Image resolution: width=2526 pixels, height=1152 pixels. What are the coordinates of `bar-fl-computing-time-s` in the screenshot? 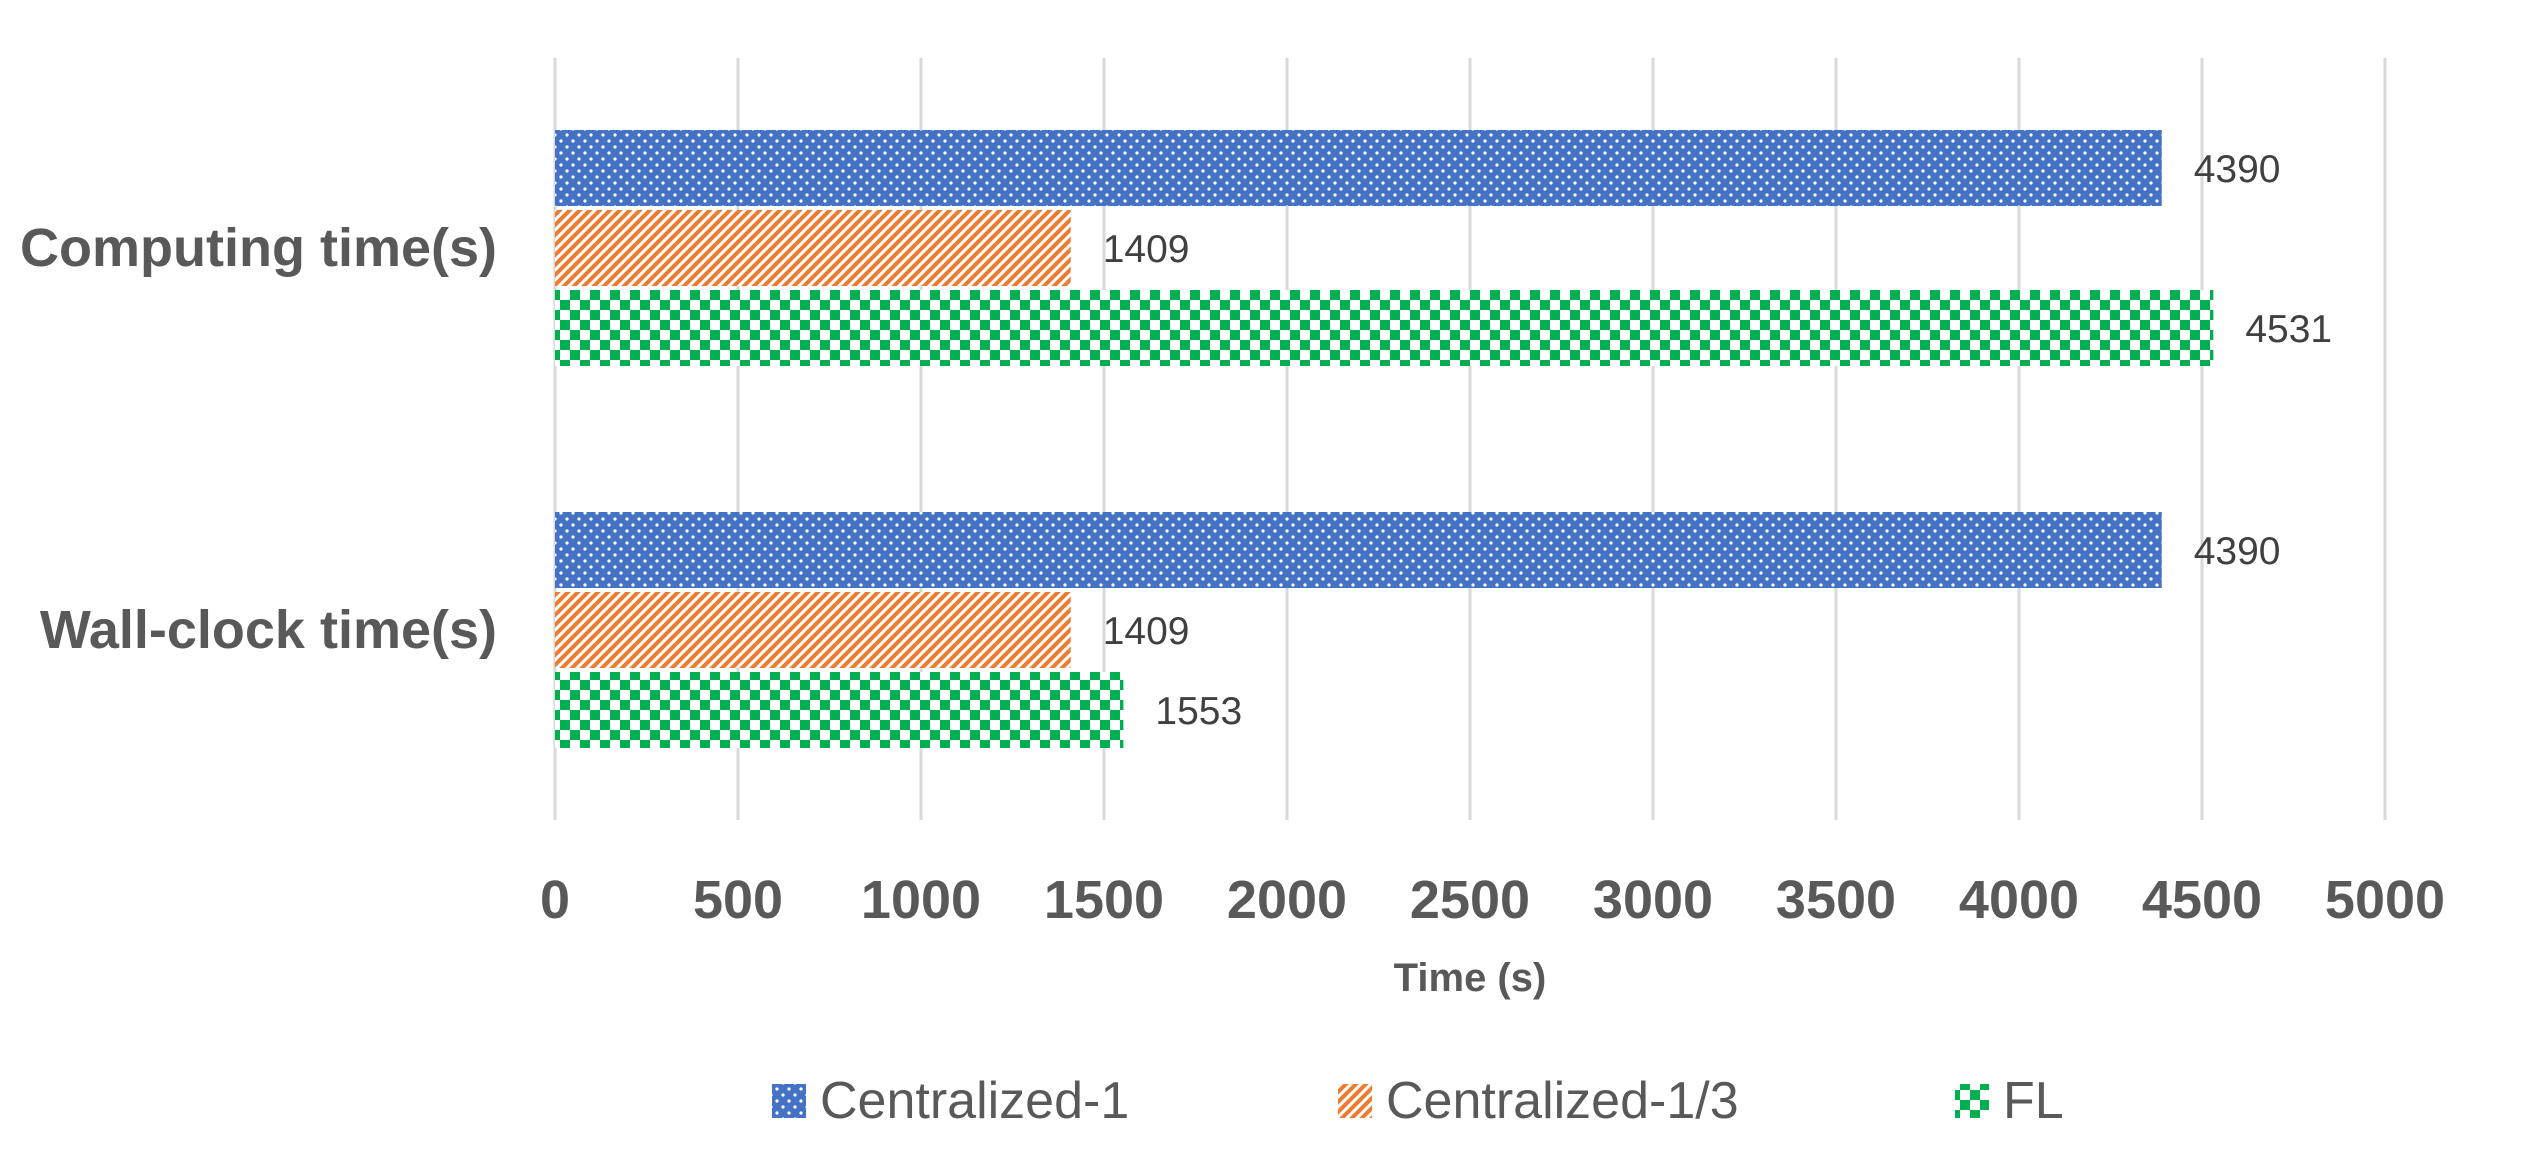 It's located at (1384, 328).